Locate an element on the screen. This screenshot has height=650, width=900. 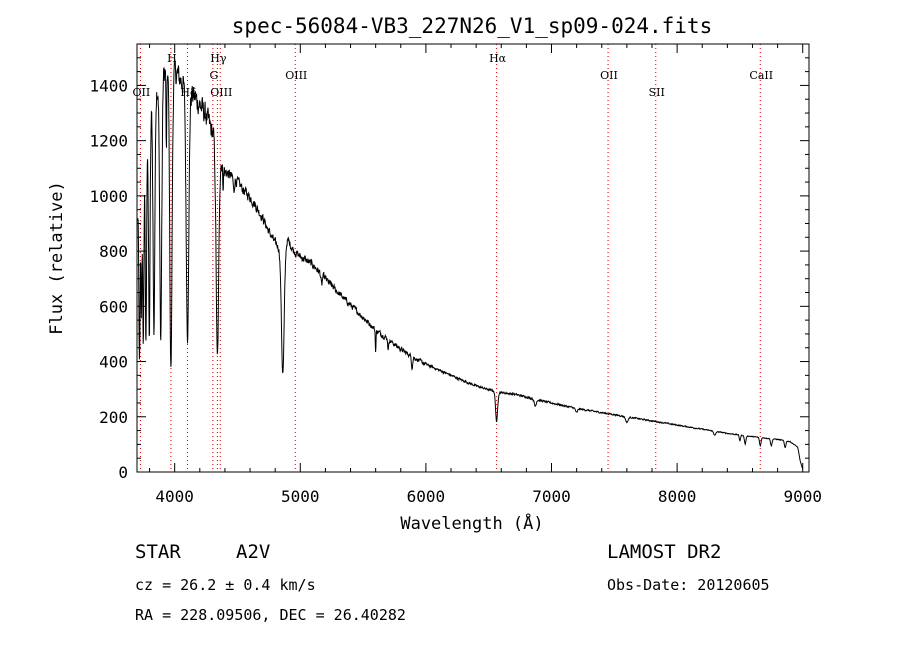
redshift-cz: cz = 26.2 ± 0.4 km/s is located at coordinates (225, 585).